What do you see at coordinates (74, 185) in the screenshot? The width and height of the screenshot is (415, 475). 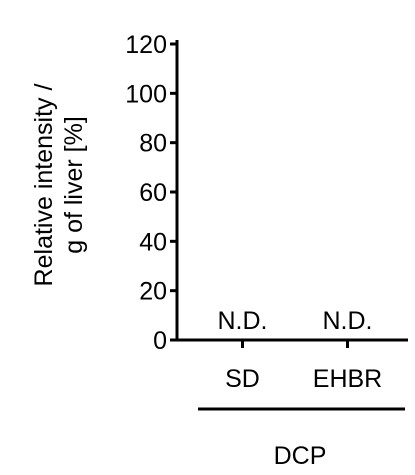 I see `ylabel-line-2: g of liver [%]` at bounding box center [74, 185].